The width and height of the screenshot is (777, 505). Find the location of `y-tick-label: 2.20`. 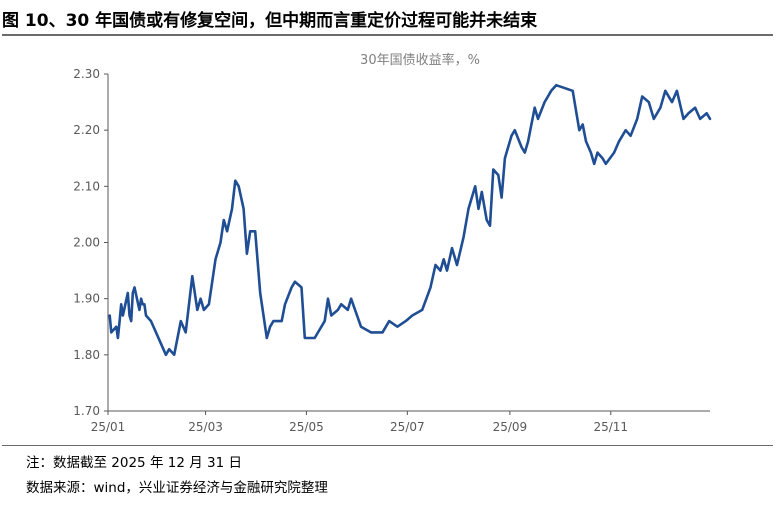

y-tick-label: 2.20 is located at coordinates (86, 130).